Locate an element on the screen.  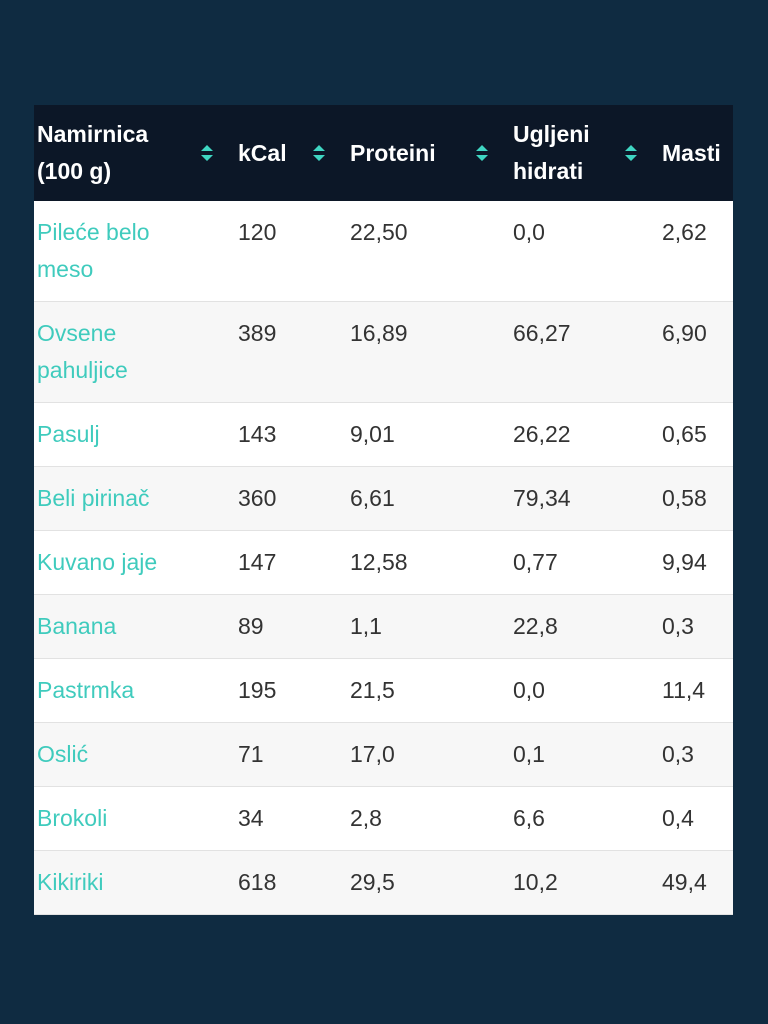
value-cell: 9,94 is located at coordinates (696, 562).